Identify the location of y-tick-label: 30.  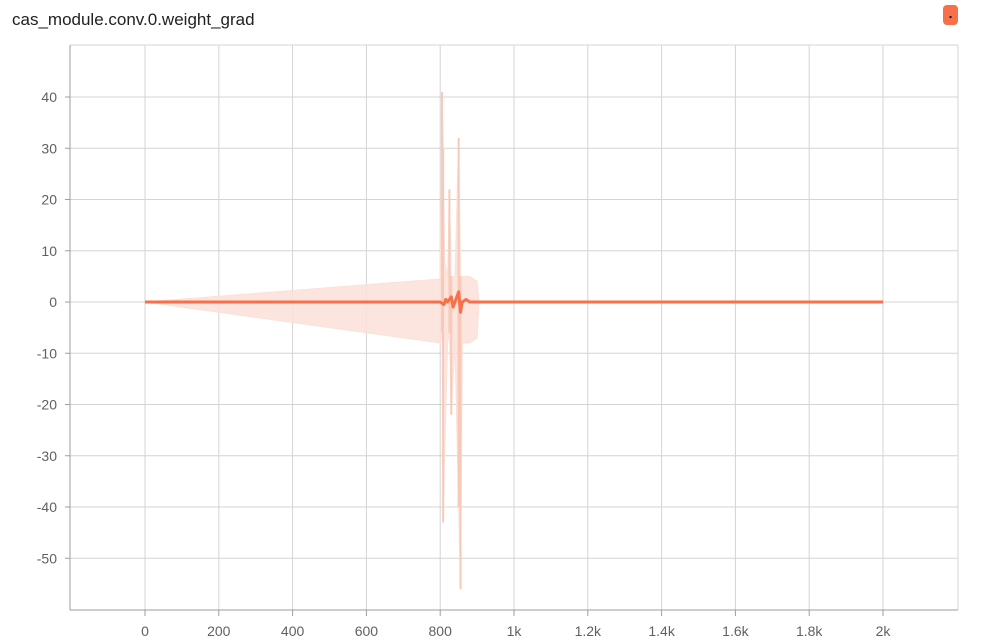
(49, 148).